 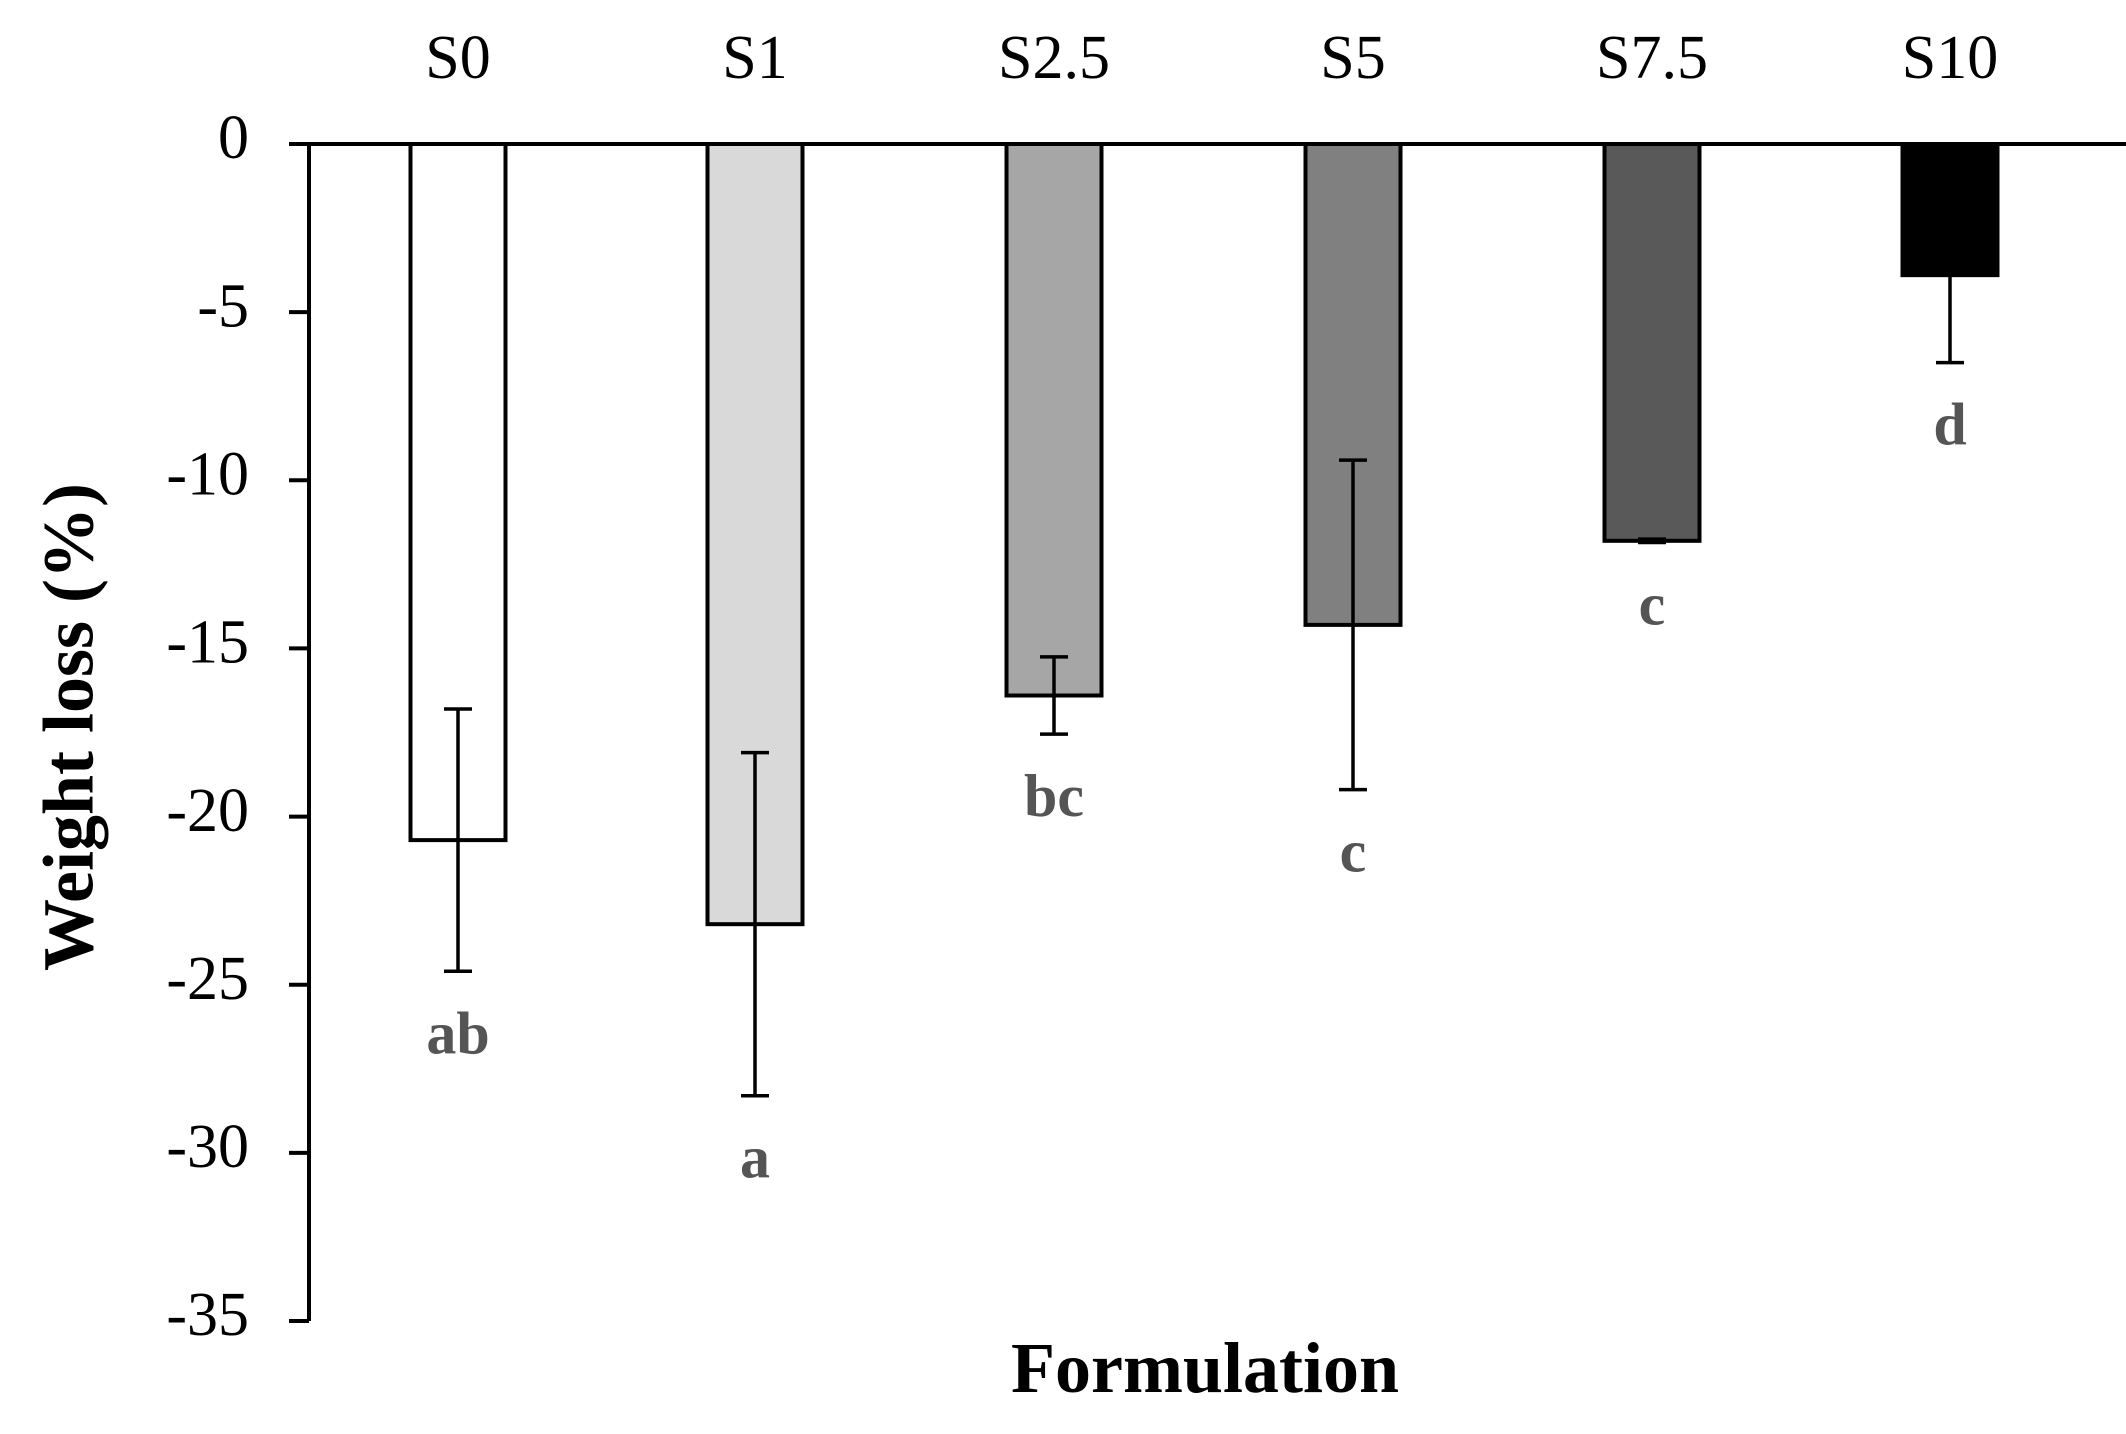 What do you see at coordinates (207, 1315) in the screenshot?
I see `y-tick-label: -35` at bounding box center [207, 1315].